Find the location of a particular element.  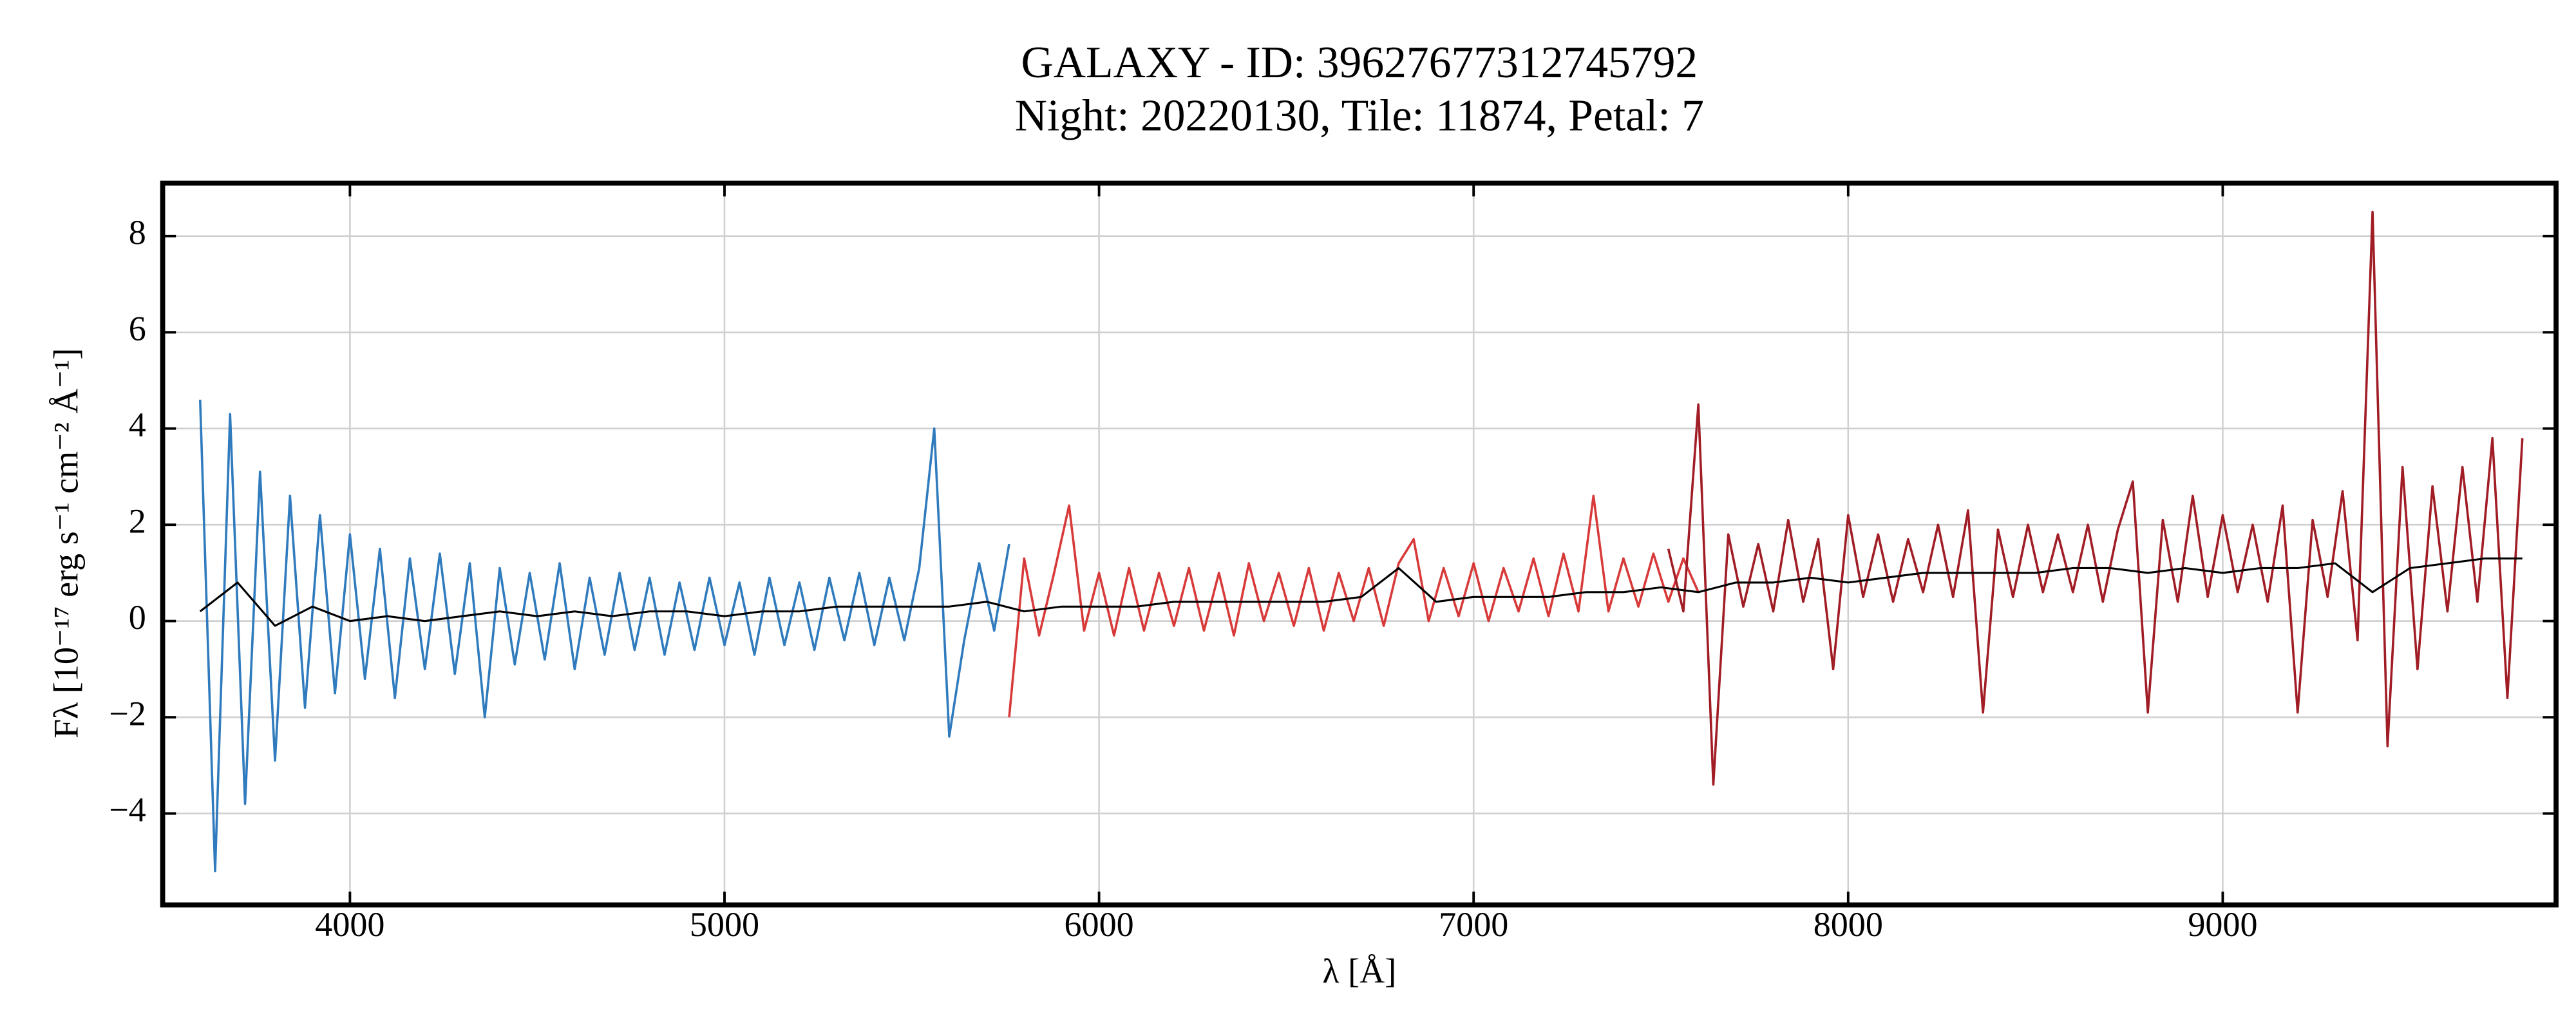

y-tick-label: 4 is located at coordinates (137, 425).